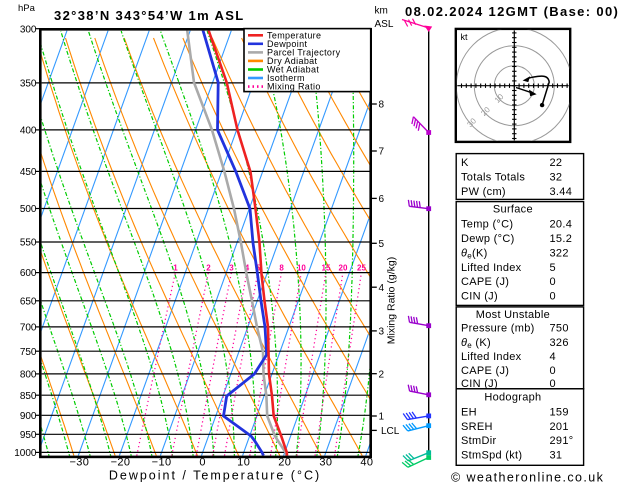 The image size is (629, 491). Describe the element at coordinates (390, 431) in the screenshot. I see `svg-text: LCL` at that location.